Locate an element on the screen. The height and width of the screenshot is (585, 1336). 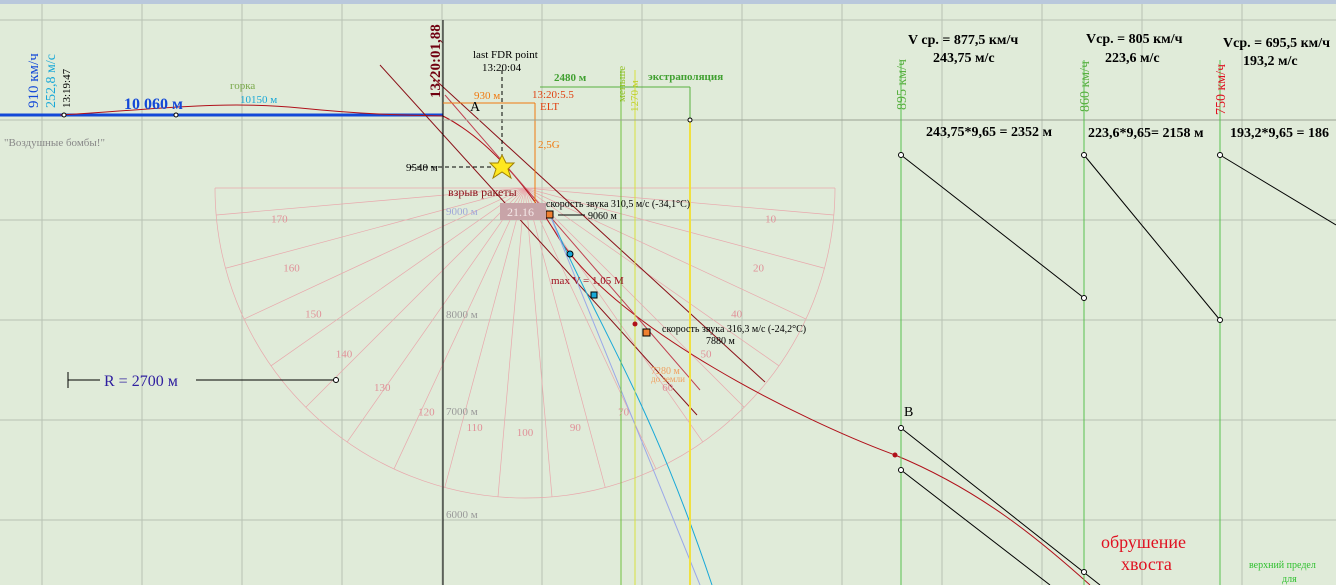
label: 10 060 м is located at coordinates (153, 104).